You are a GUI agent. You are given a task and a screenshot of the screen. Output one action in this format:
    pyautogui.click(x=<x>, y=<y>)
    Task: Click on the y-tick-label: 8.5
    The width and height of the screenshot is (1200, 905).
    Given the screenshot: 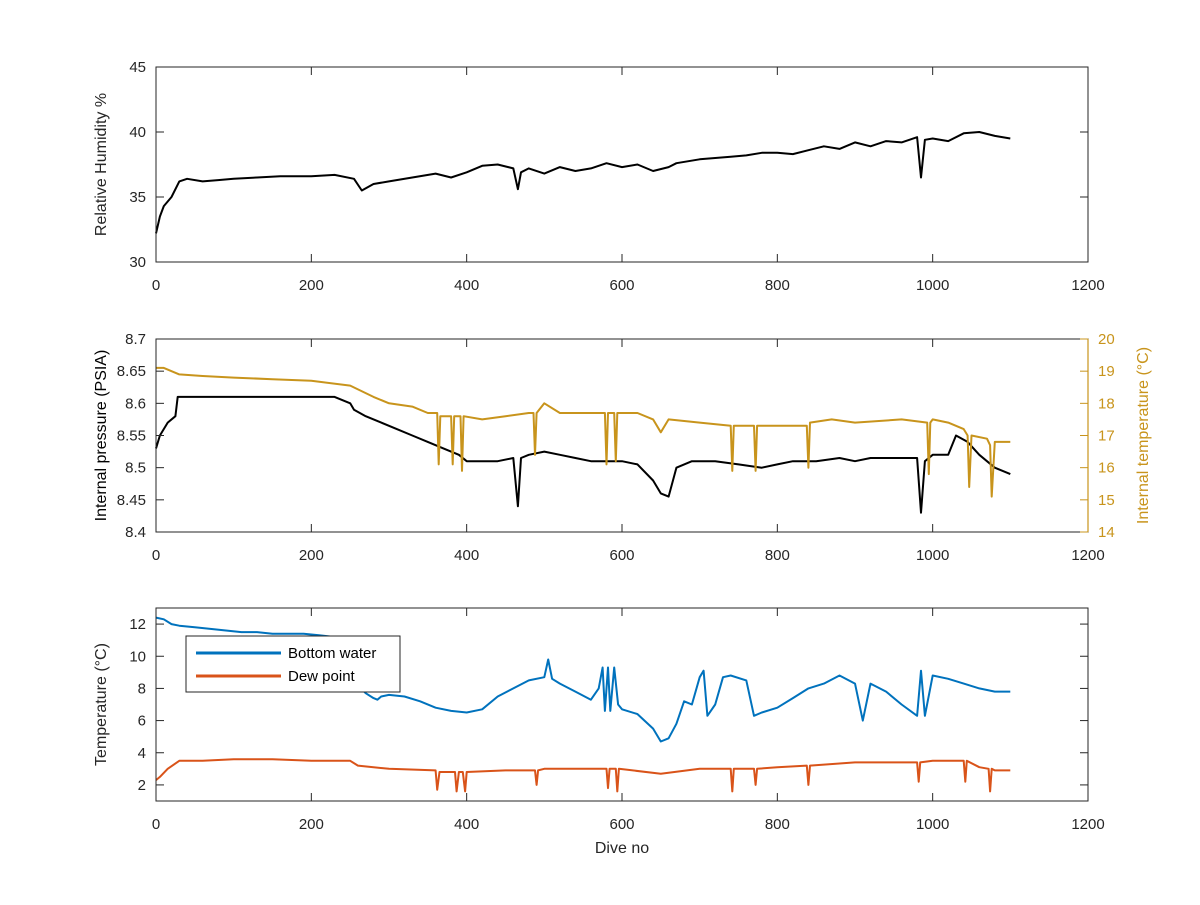 What is the action you would take?
    pyautogui.click(x=135, y=468)
    